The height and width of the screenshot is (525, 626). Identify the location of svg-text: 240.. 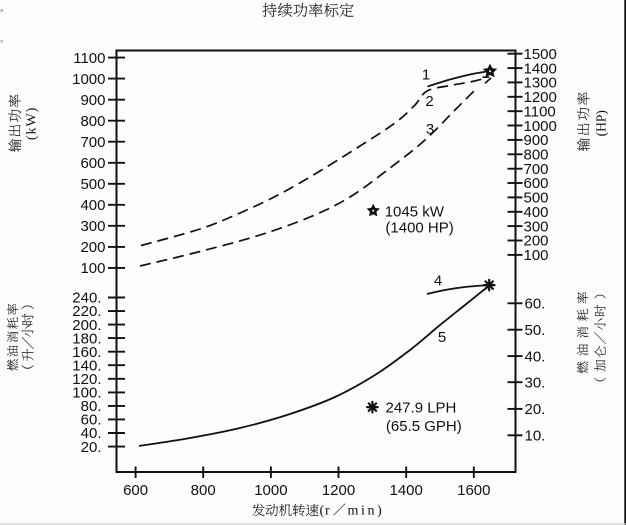
(86, 298).